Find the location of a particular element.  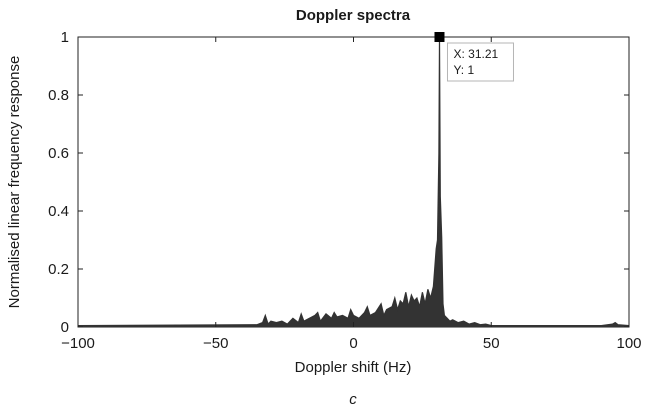

chart-title: Doppler spectra is located at coordinates (353, 15).